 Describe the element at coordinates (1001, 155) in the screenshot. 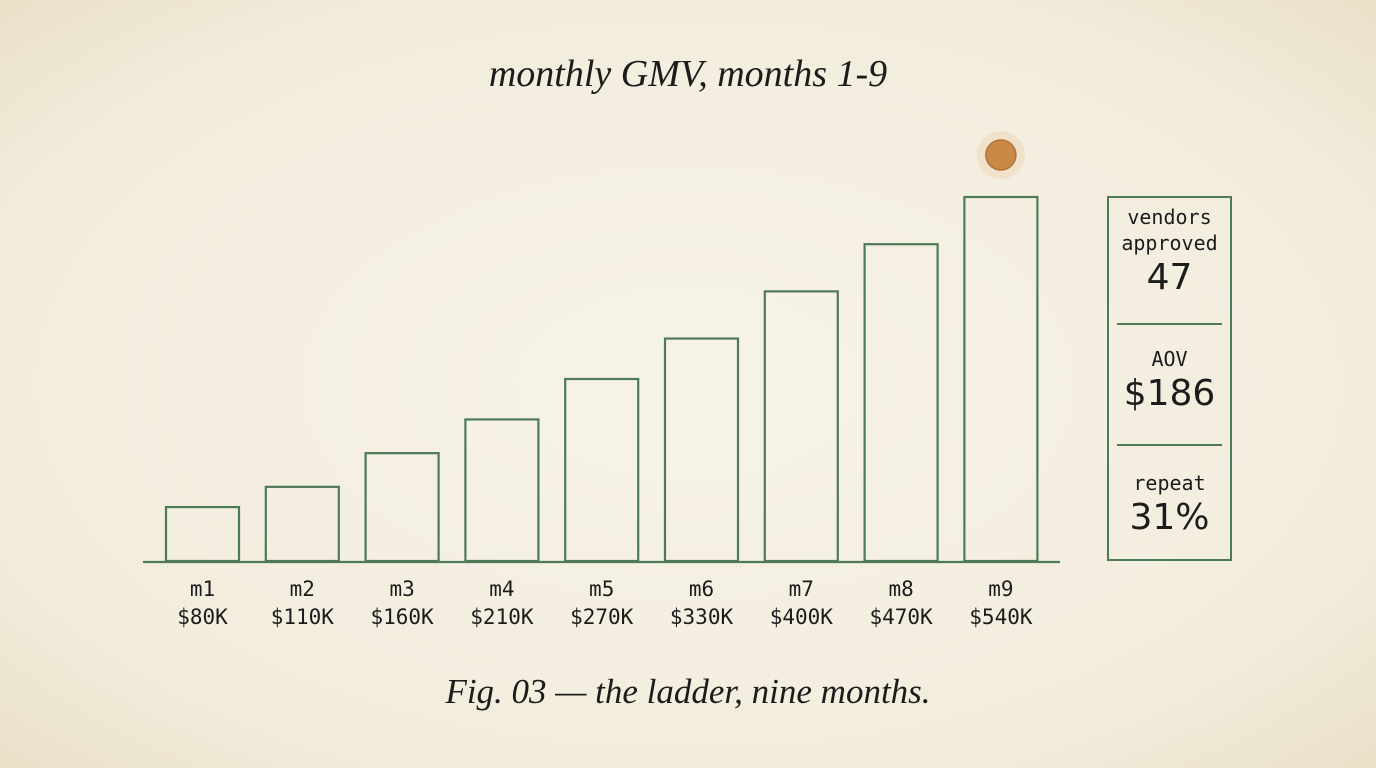

I see `highlight-marker` at that location.